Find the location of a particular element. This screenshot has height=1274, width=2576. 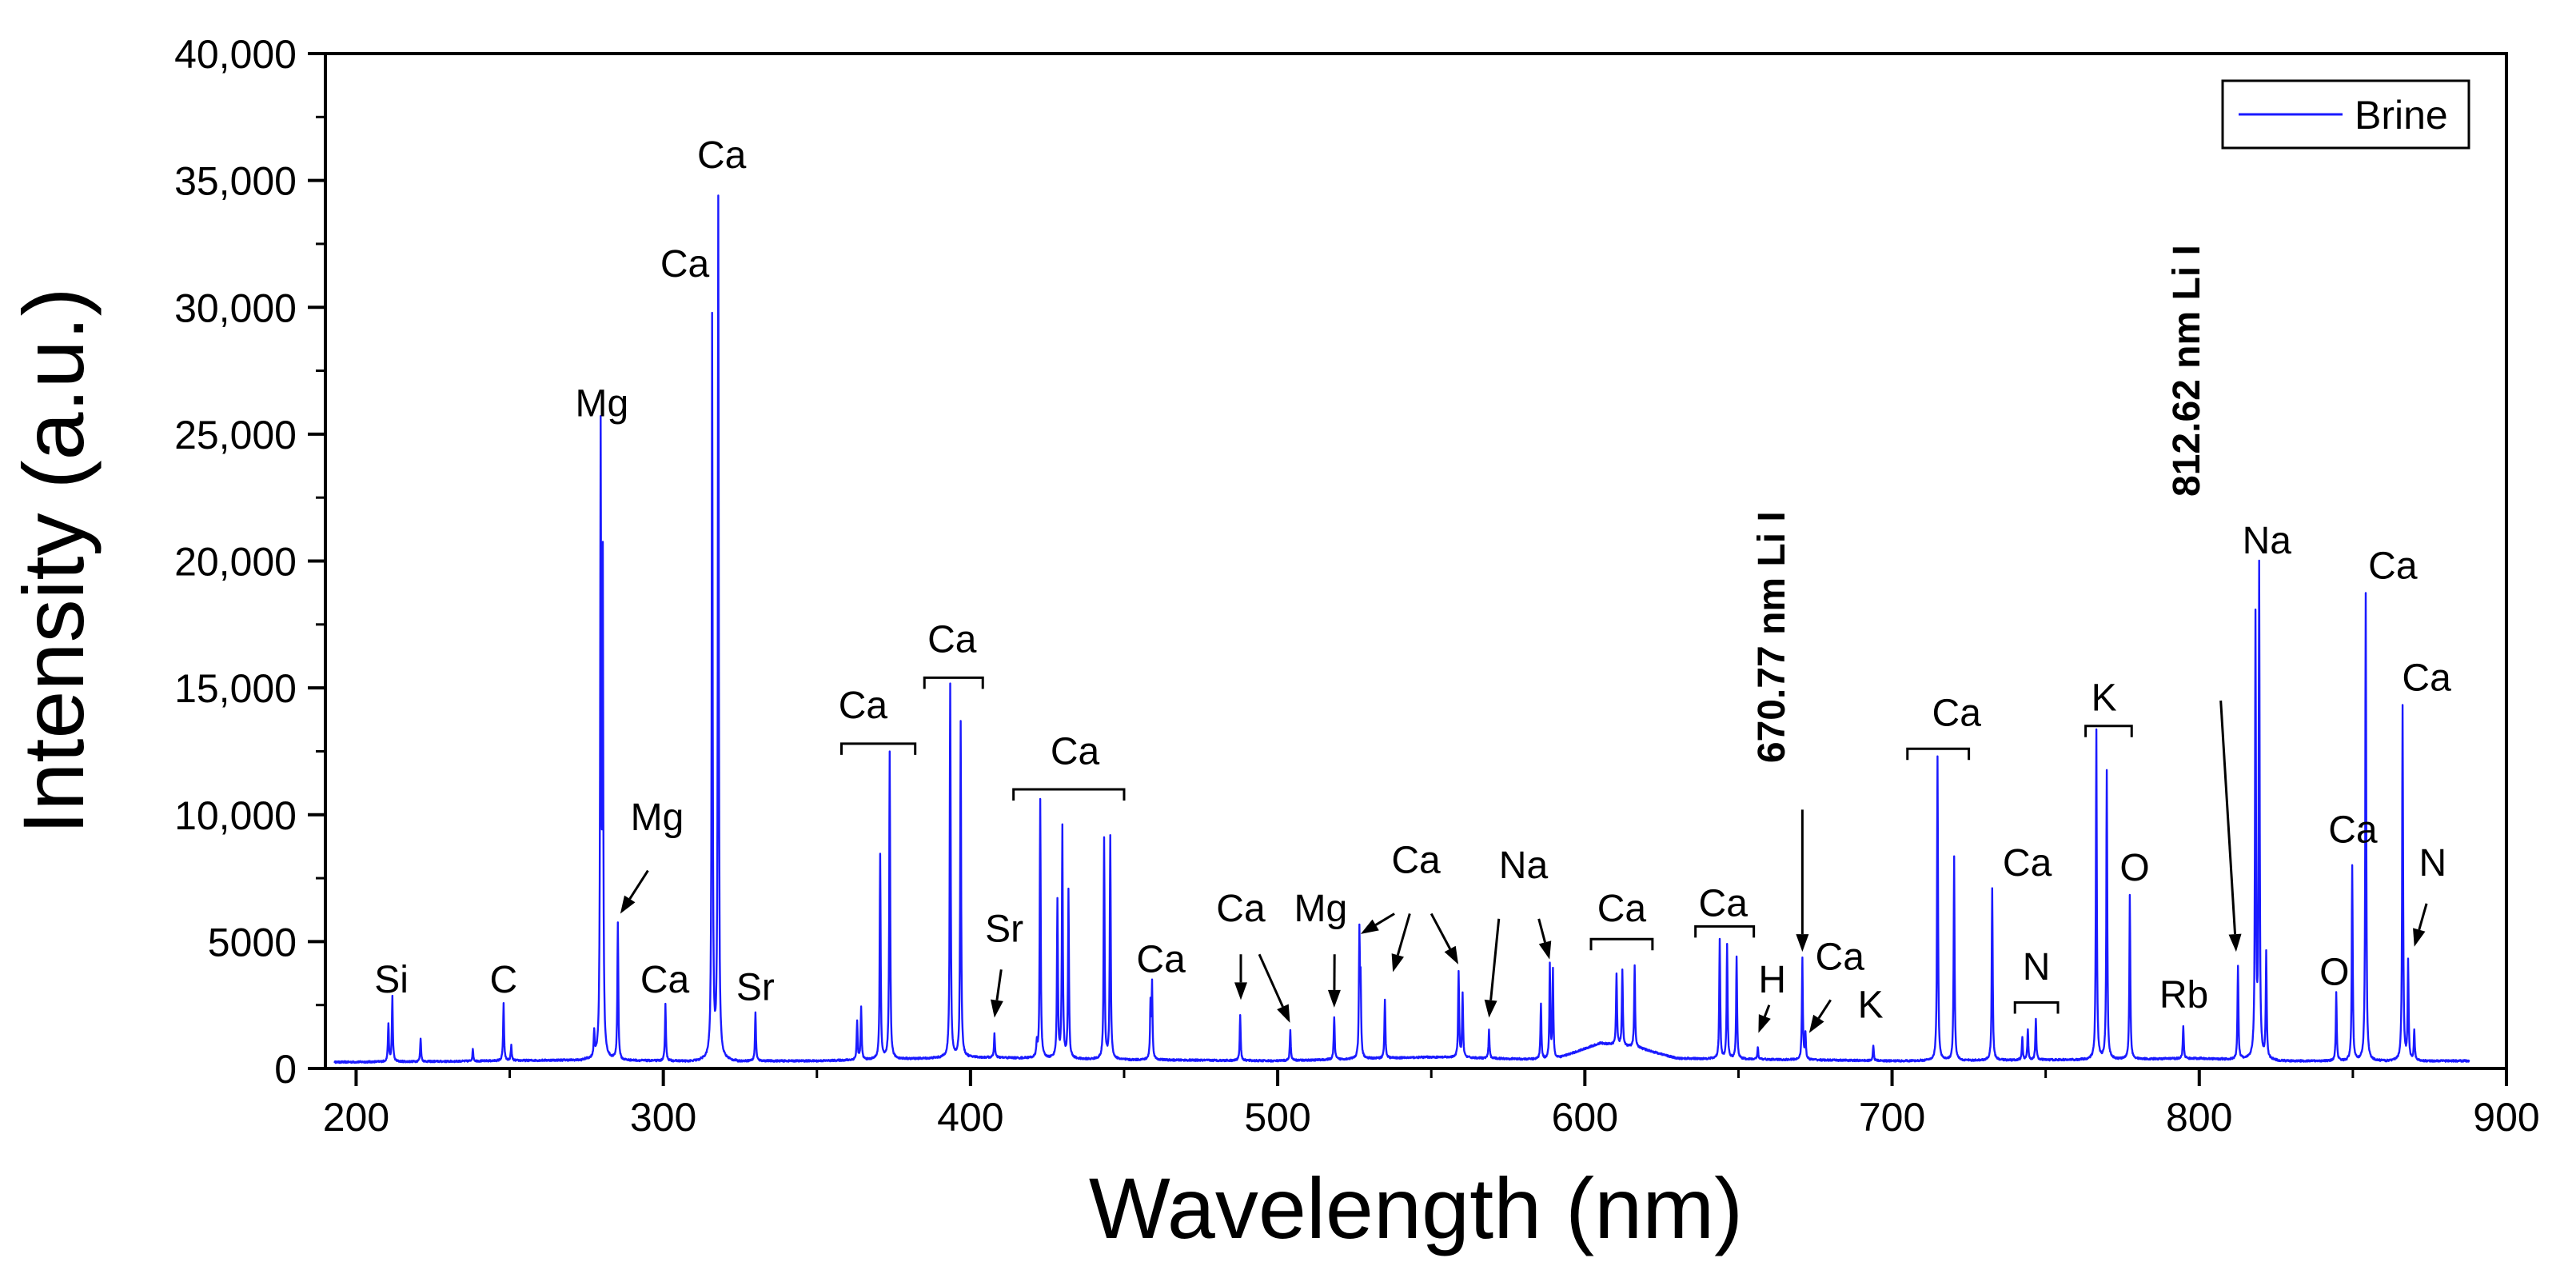

x-tick-label: 900 is located at coordinates (2506, 1117).